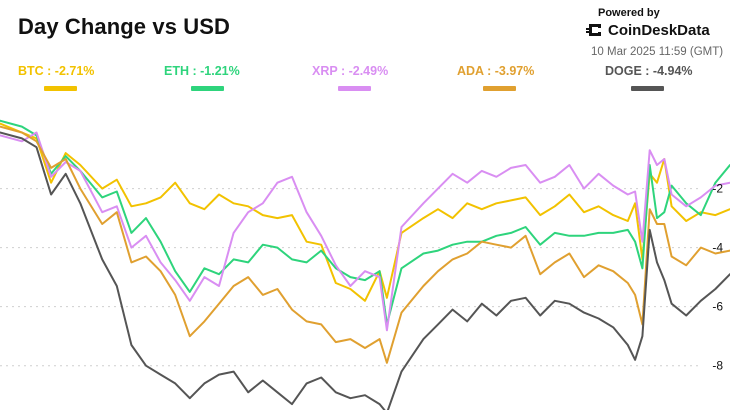 Image resolution: width=730 pixels, height=410 pixels. I want to click on legend-label: ADA : -3.97%, so click(496, 71).